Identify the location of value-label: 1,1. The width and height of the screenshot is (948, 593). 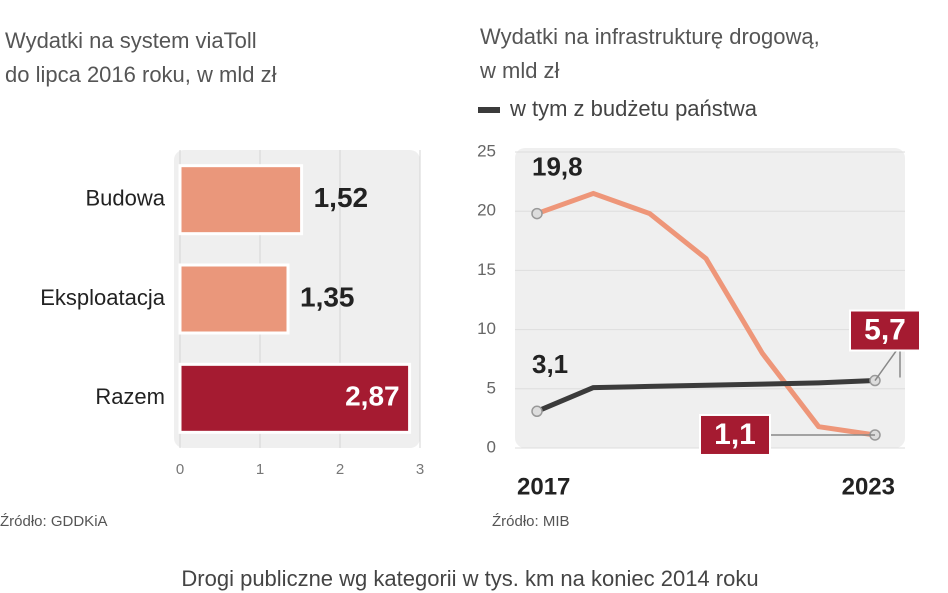
(735, 434).